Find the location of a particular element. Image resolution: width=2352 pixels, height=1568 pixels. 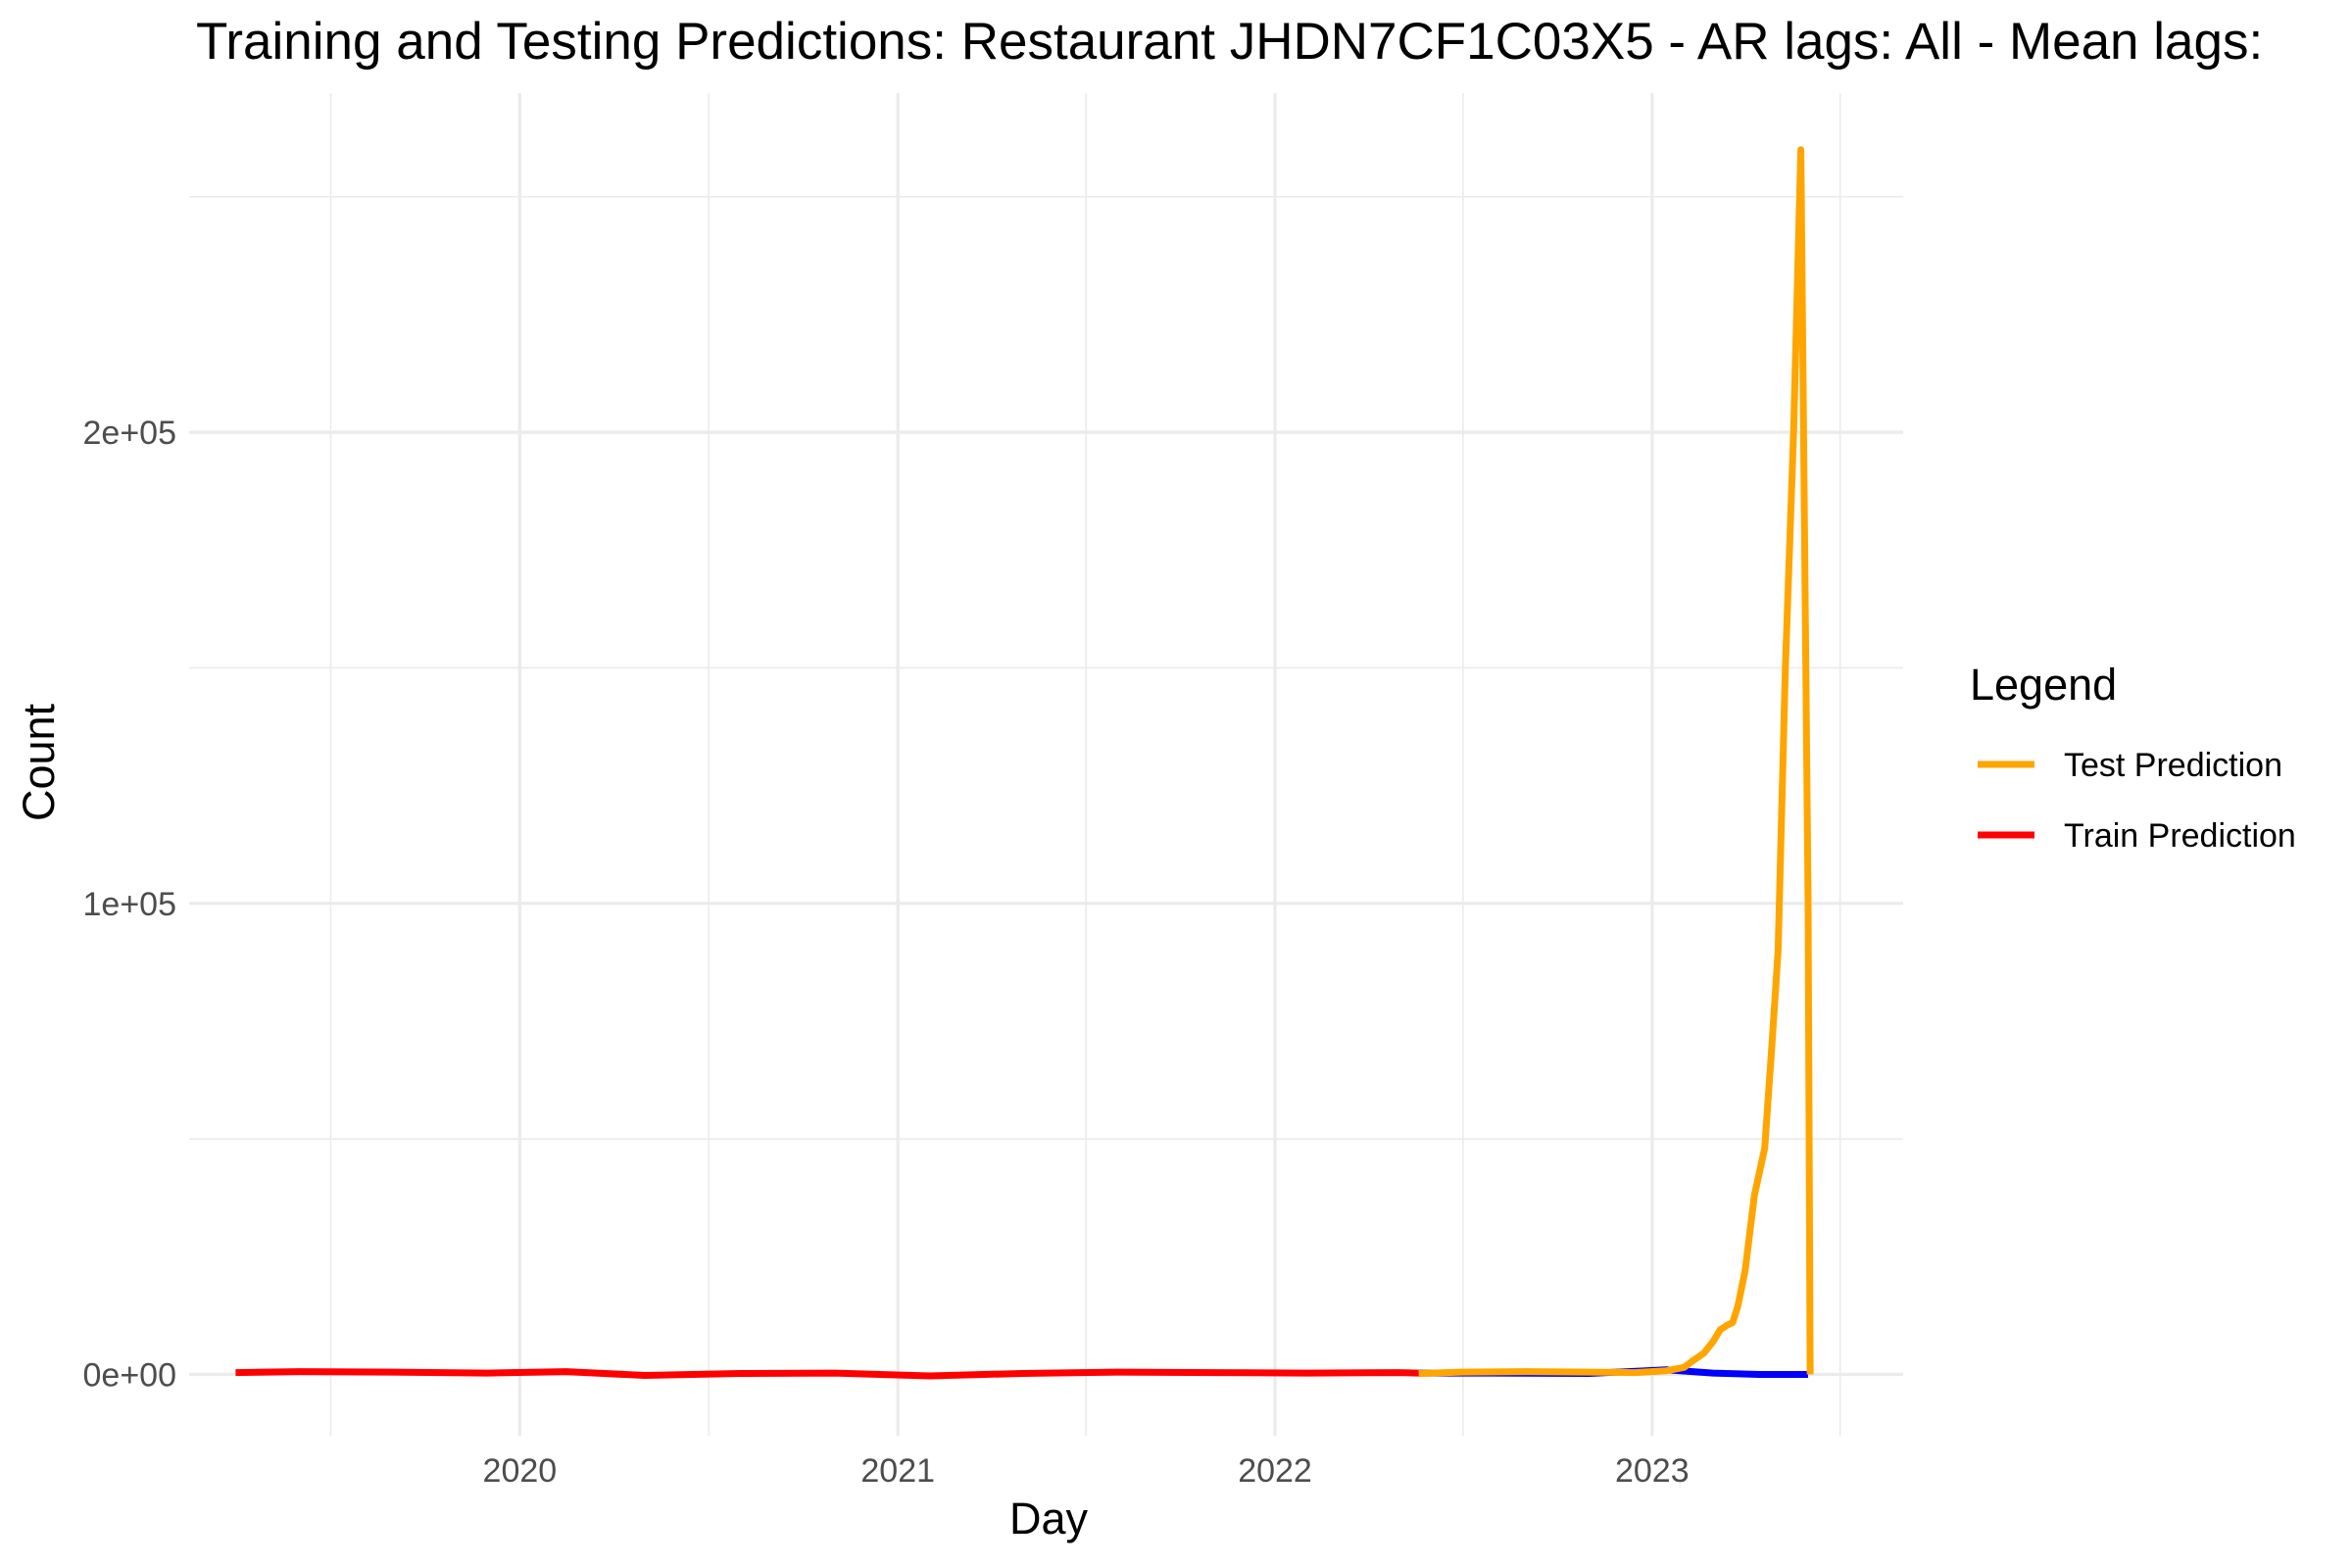

y-tick-label: 1e+05 is located at coordinates (130, 904).